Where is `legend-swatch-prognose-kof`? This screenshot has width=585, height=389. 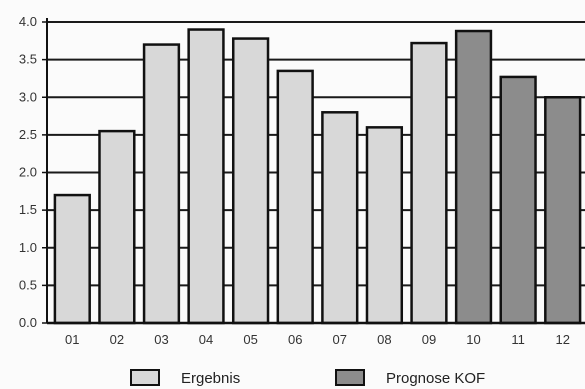
legend-swatch-prognose-kof is located at coordinates (350, 377).